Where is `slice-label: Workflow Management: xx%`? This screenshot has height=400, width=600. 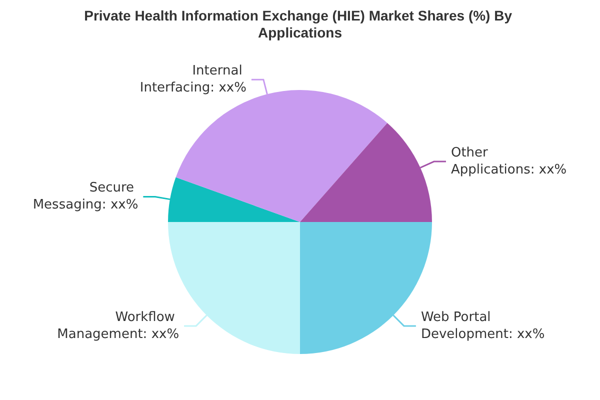
slice-label: Workflow Management: xx% is located at coordinates (118, 326).